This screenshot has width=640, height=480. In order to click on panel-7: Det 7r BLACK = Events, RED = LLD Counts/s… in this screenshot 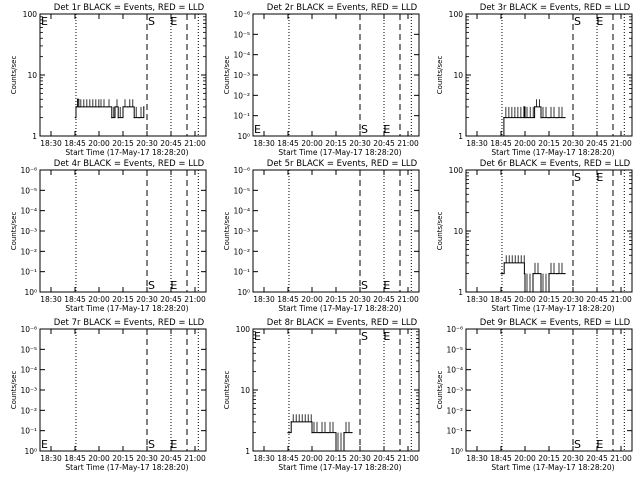, I will do `click(108, 395)`.